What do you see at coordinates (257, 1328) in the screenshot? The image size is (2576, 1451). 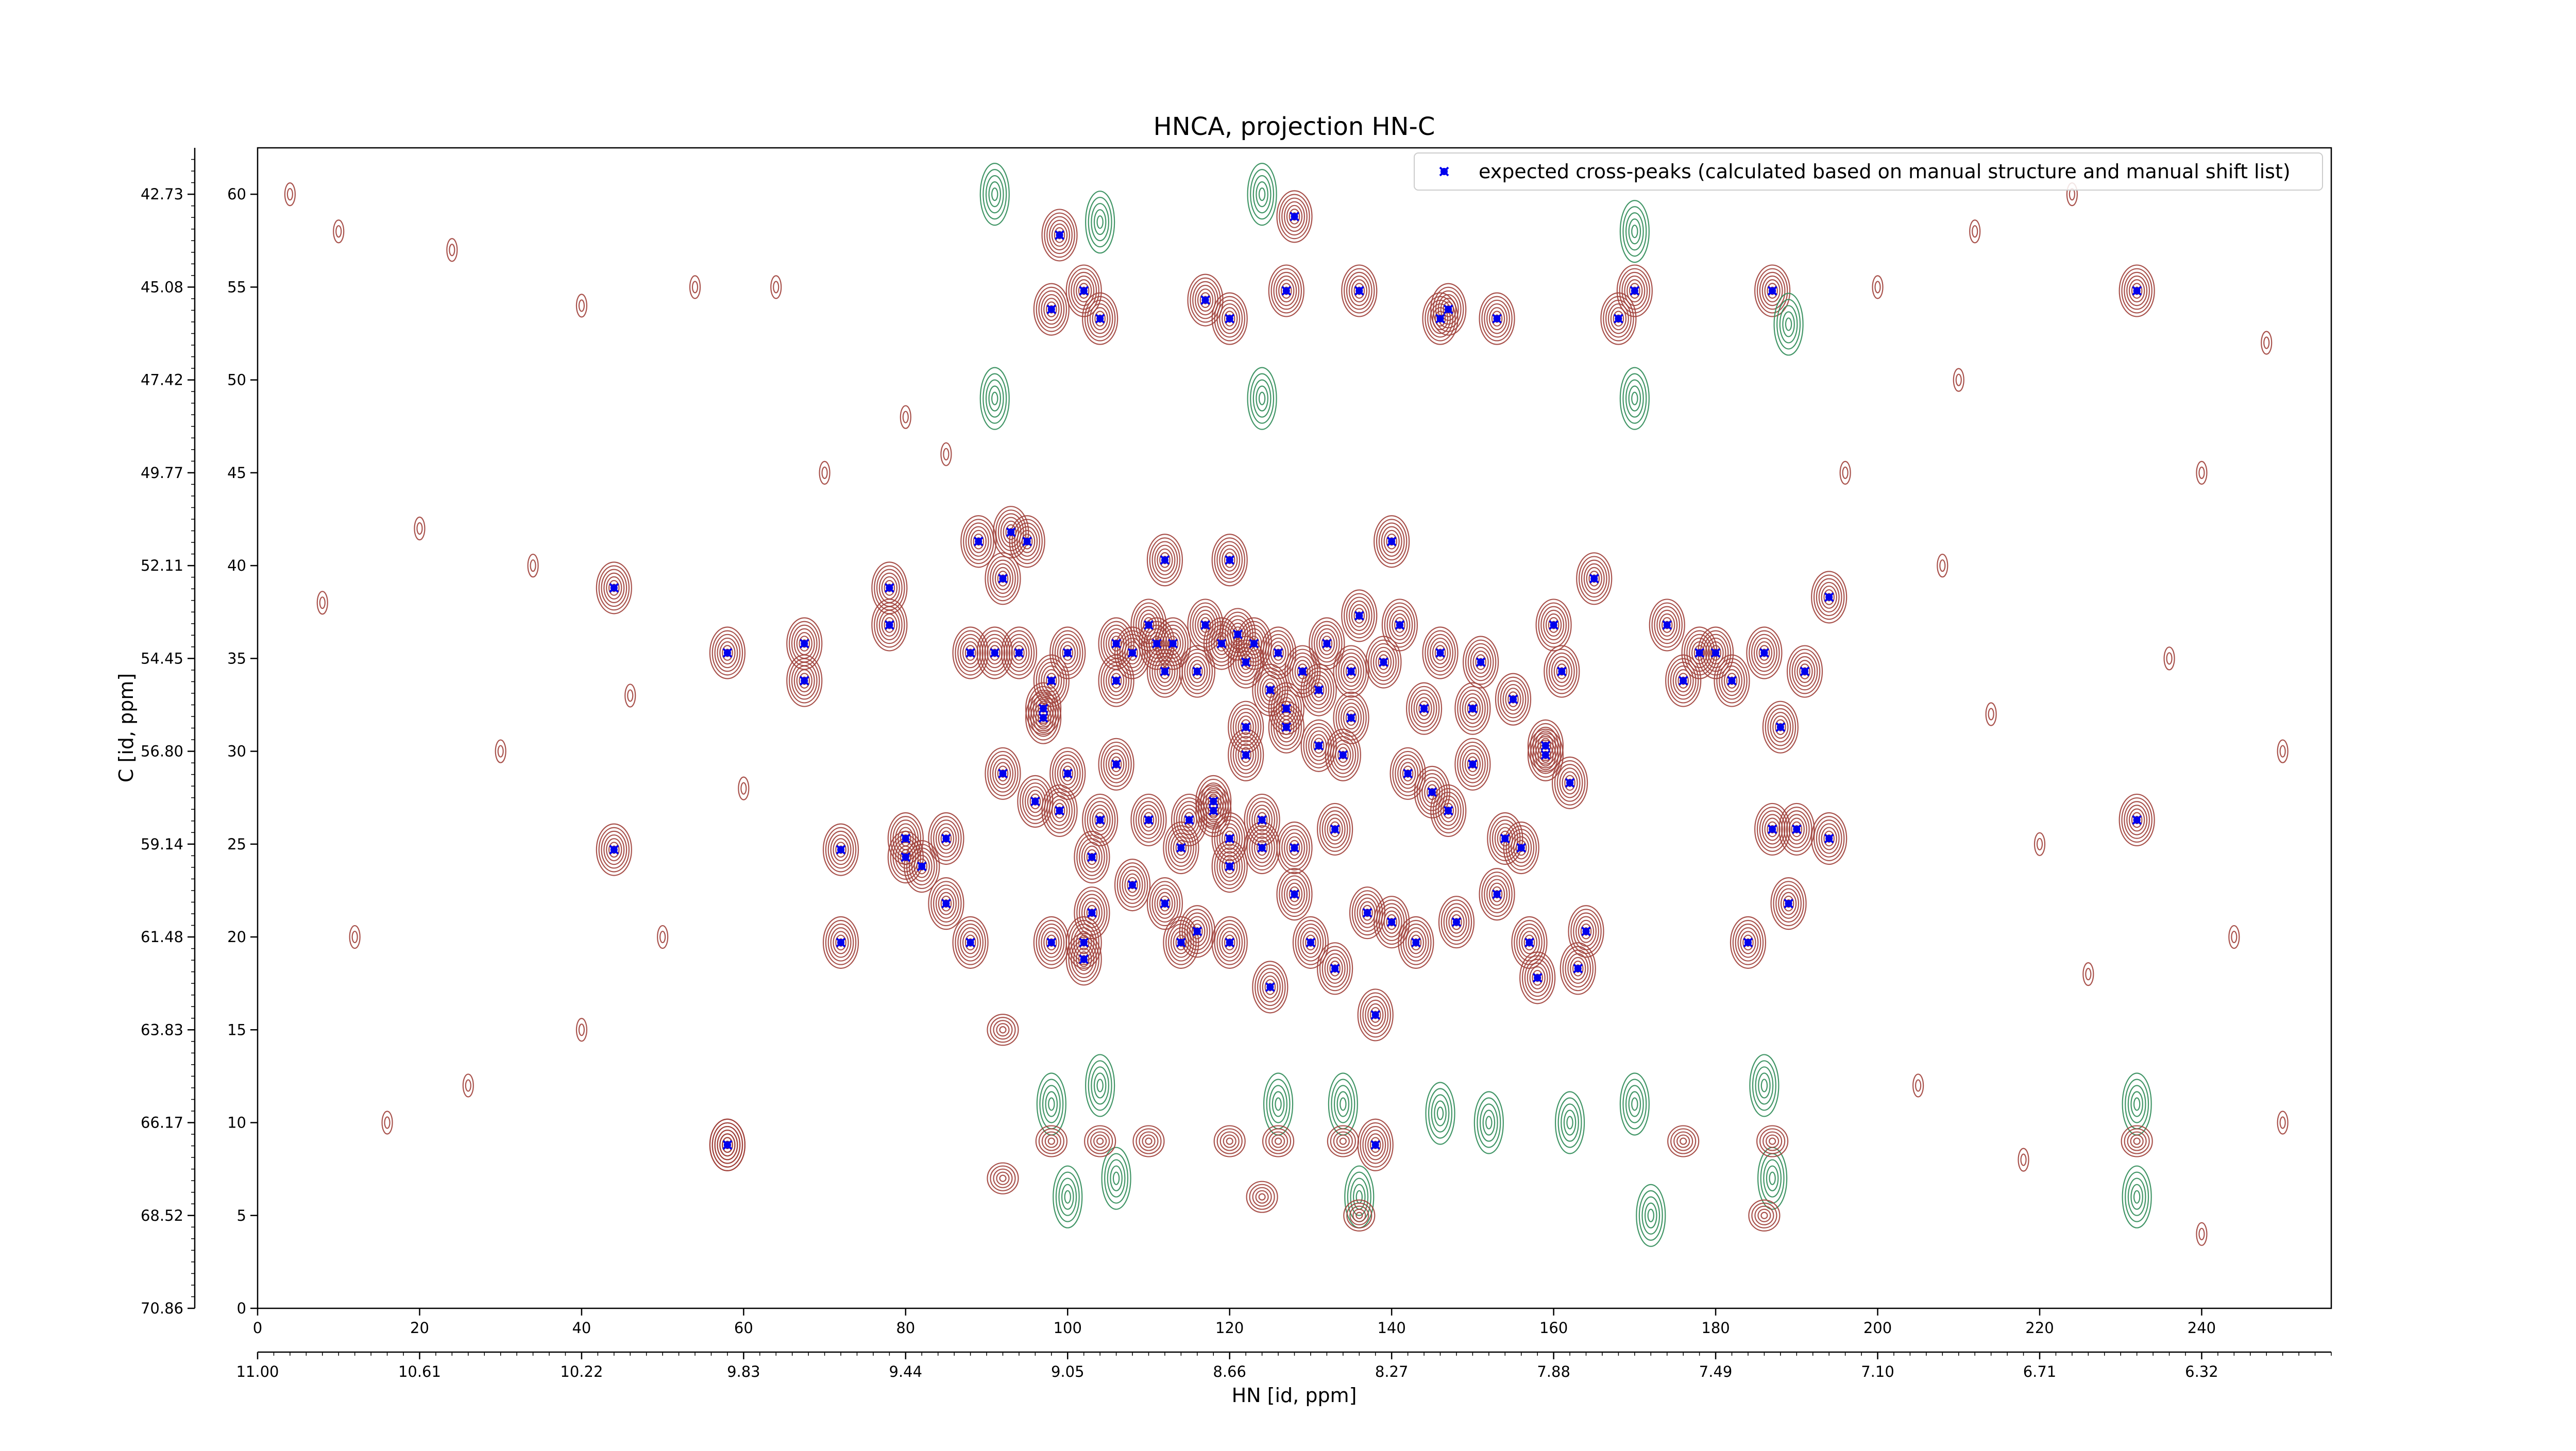 I see `x-index-tick-label: 0` at bounding box center [257, 1328].